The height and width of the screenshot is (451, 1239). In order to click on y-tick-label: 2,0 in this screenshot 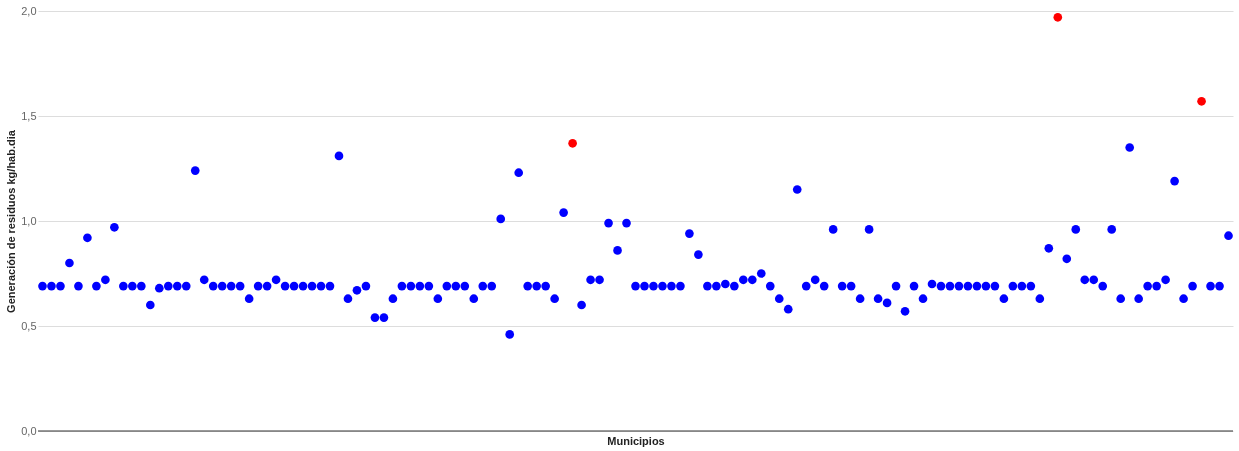, I will do `click(29, 10)`.